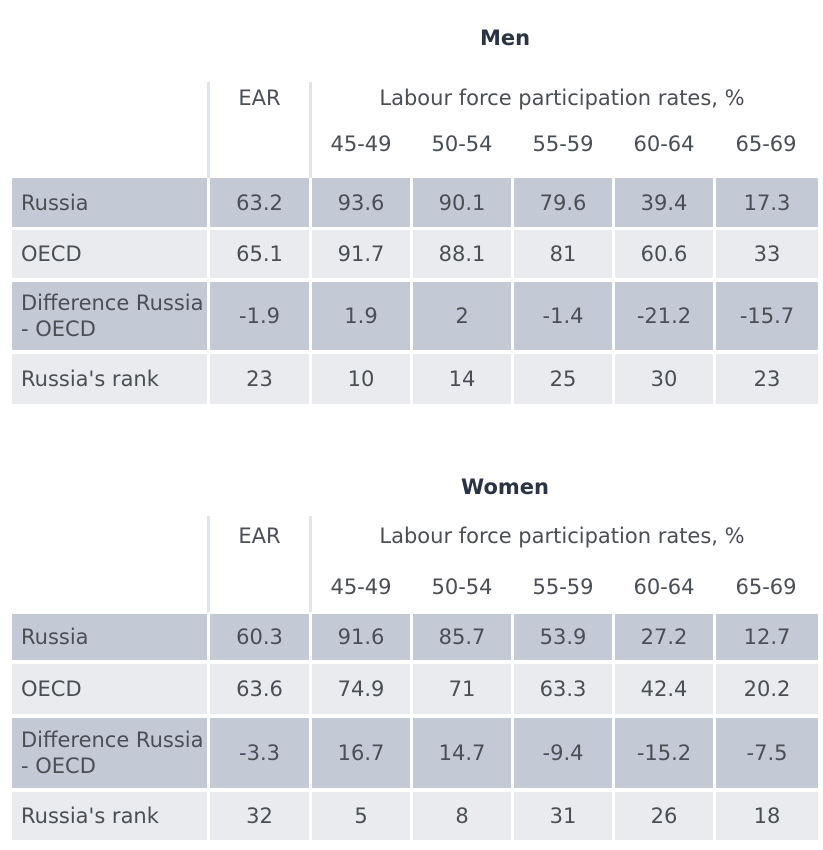 The width and height of the screenshot is (823, 850). What do you see at coordinates (767, 254) in the screenshot?
I see `rate-value: 33` at bounding box center [767, 254].